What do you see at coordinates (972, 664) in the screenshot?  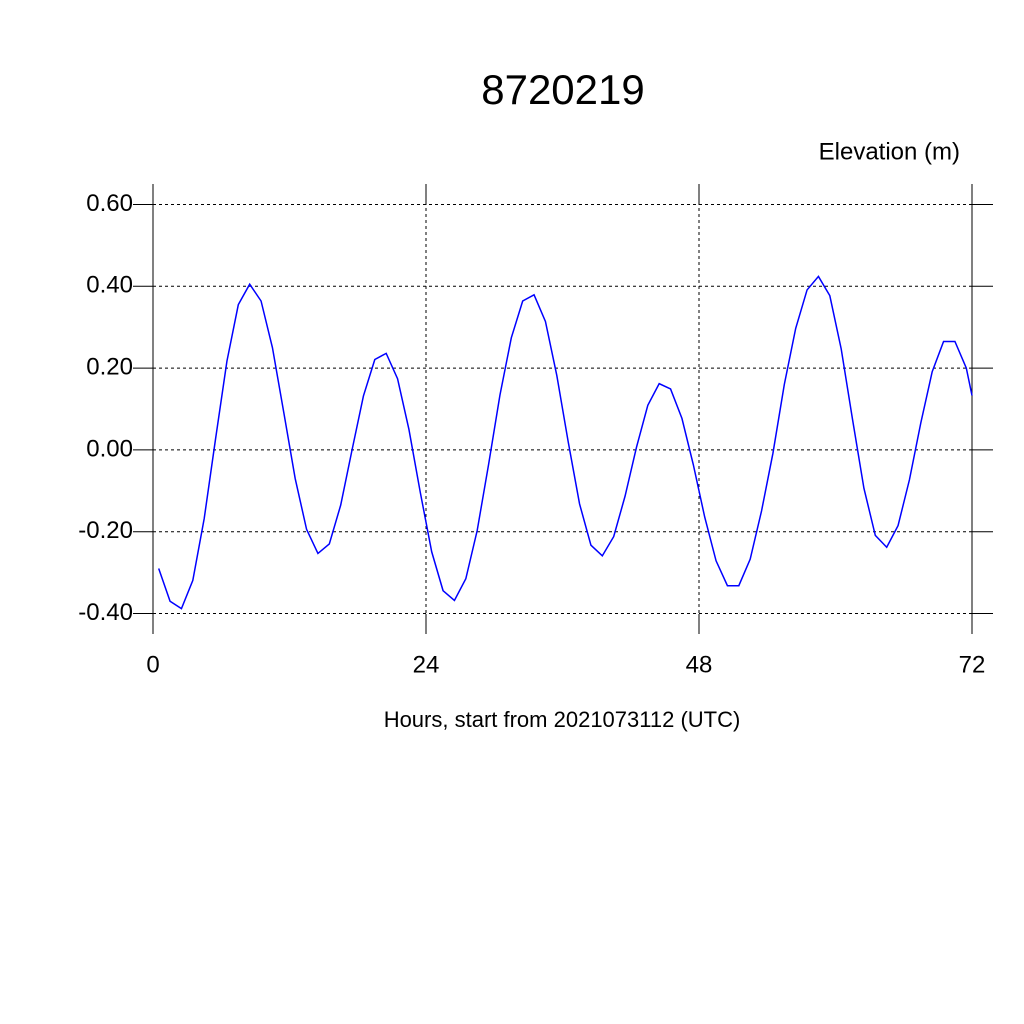 I see `x-tick-label: 72` at bounding box center [972, 664].